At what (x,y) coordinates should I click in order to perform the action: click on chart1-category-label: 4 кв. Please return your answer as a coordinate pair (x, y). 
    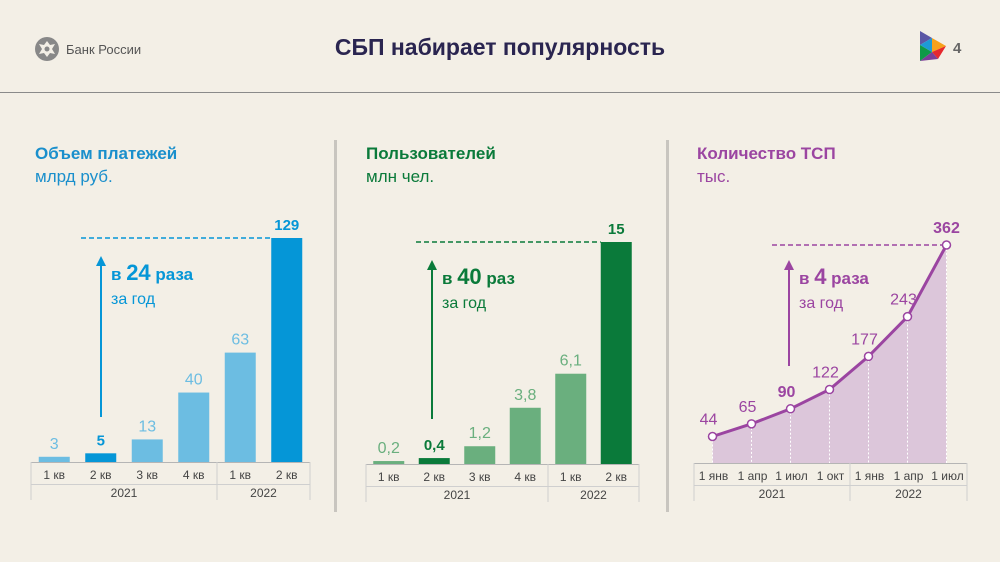
    Looking at the image, I should click on (194, 475).